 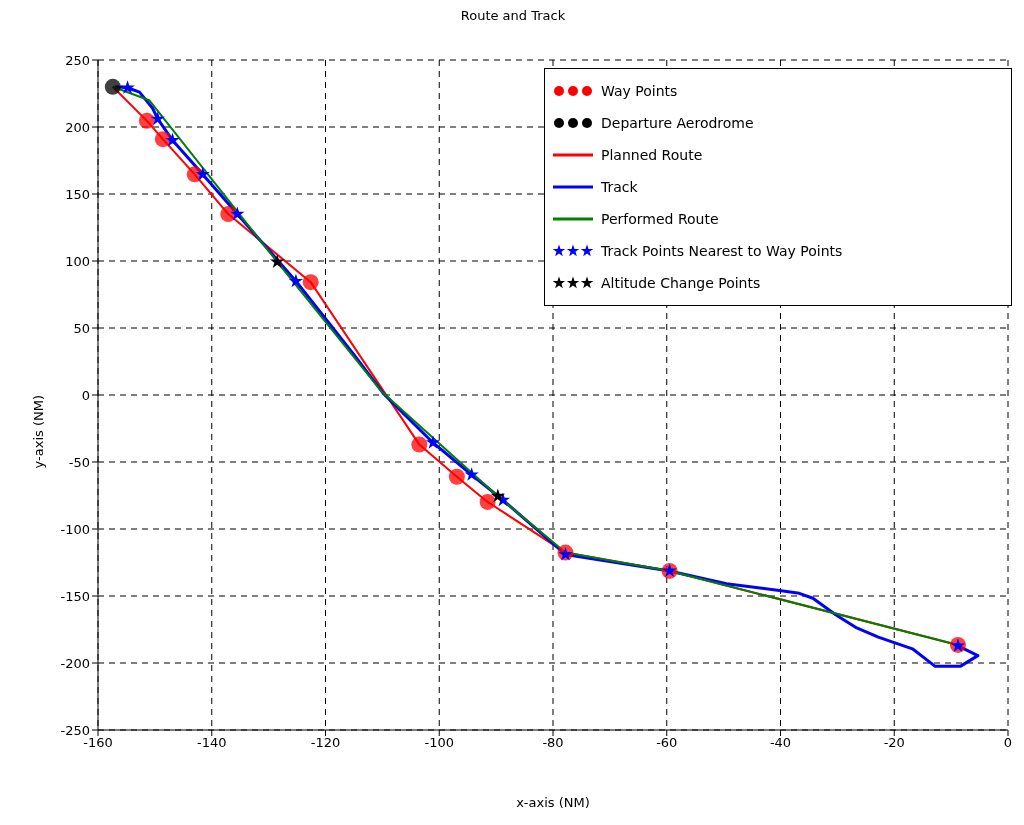 I want to click on y-tick-label: 50, so click(x=81, y=328).